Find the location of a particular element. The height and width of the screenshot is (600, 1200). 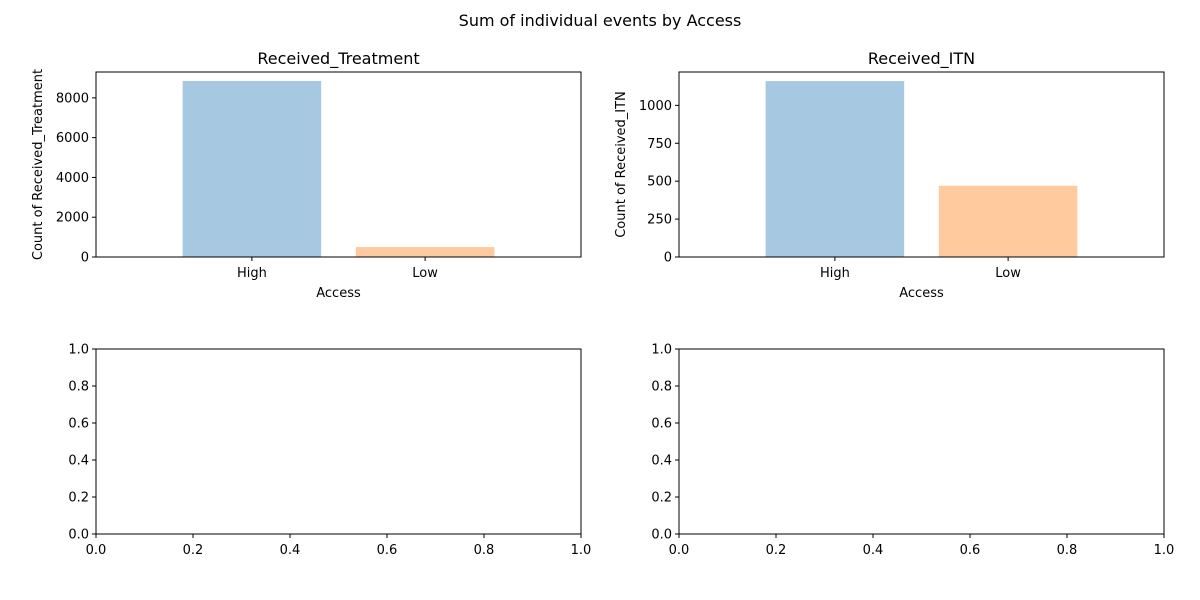

chart-2-ytick-label: 0.8 is located at coordinates (78, 387).